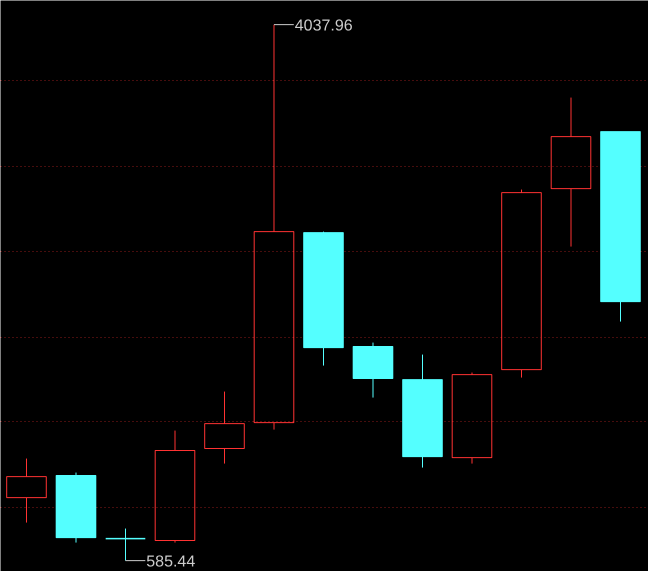 The height and width of the screenshot is (571, 648). What do you see at coordinates (171, 562) in the screenshot?
I see `annotation: 585.44` at bounding box center [171, 562].